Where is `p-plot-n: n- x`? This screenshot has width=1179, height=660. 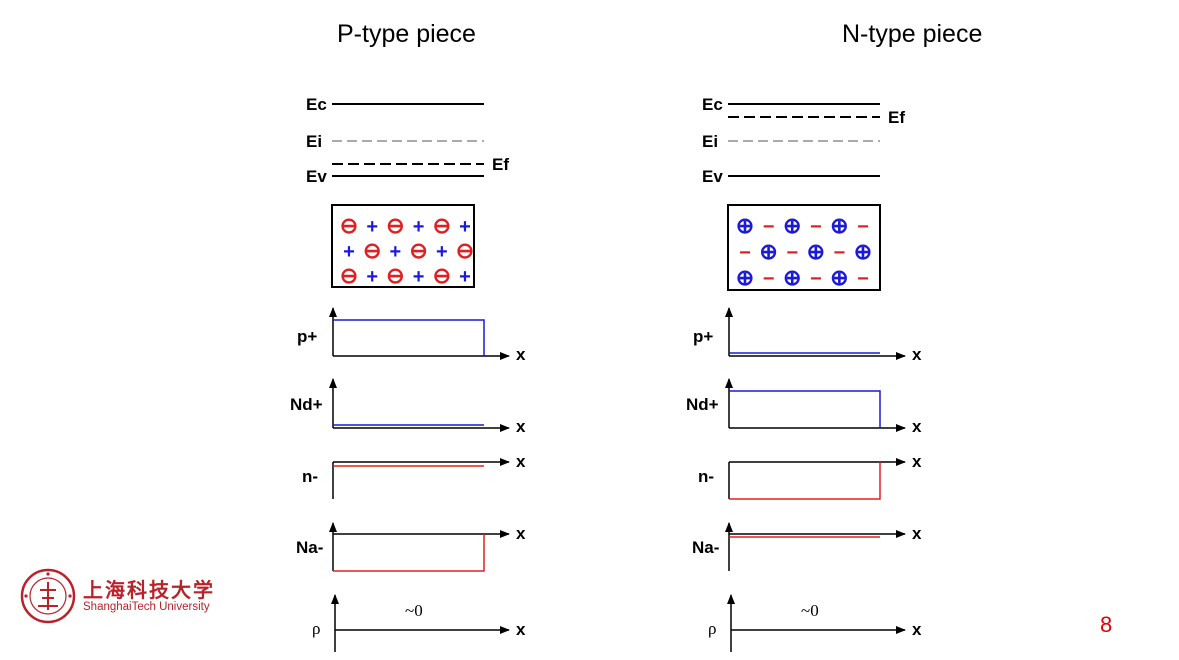
p-plot-n: n- x is located at coordinates (414, 475).